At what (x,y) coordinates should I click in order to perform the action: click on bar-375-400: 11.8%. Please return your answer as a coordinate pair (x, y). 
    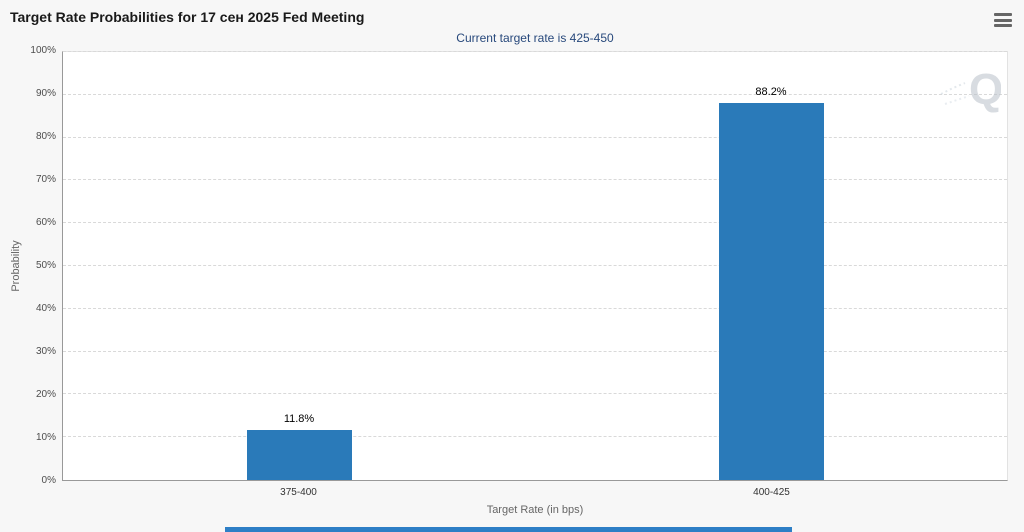
    Looking at the image, I should click on (299, 446).